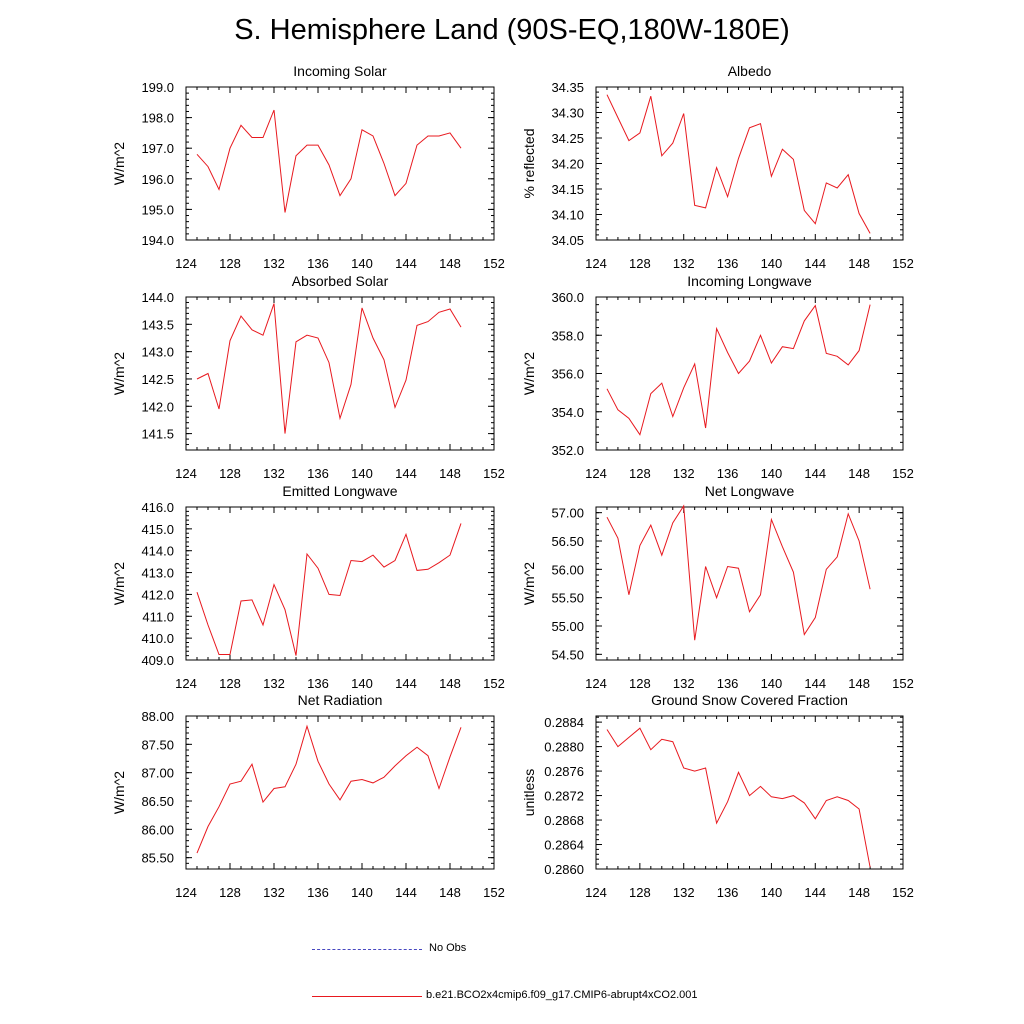  I want to click on y-tick-label: 143.0, so click(157, 352).